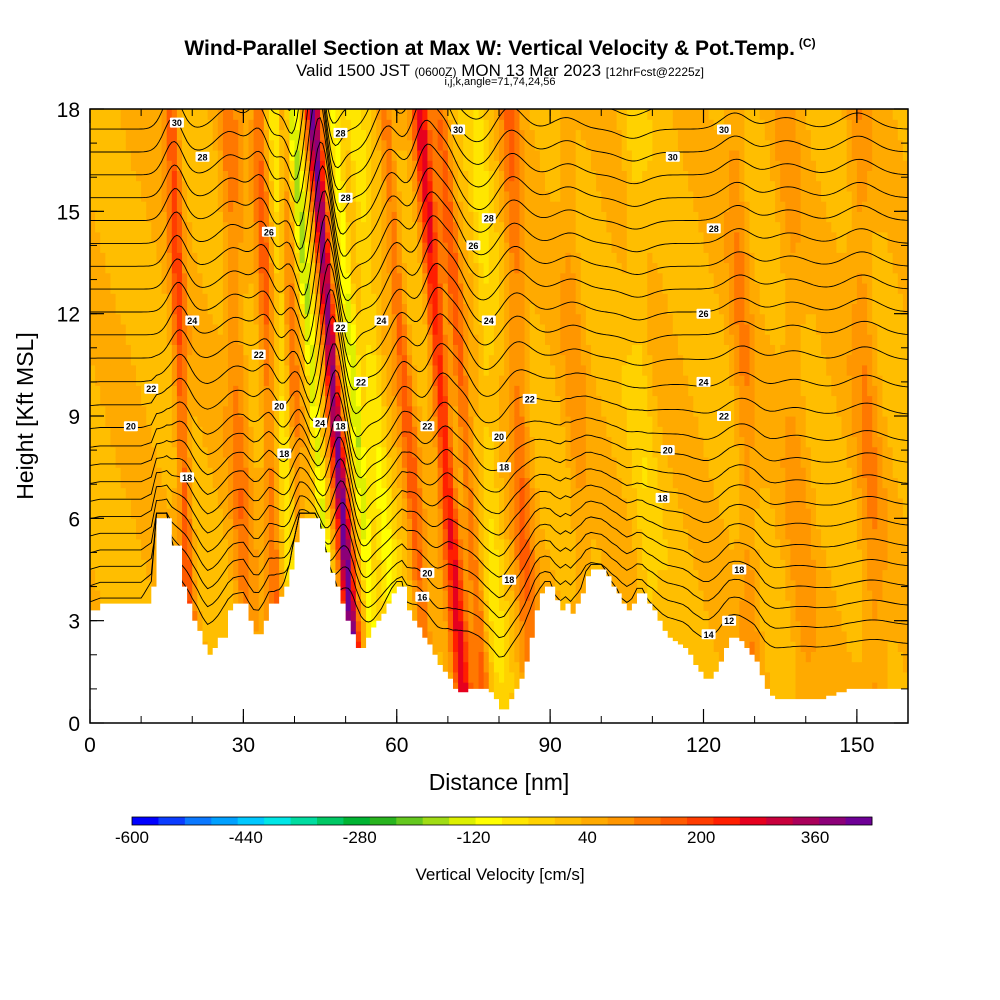  What do you see at coordinates (68, 110) in the screenshot?
I see `y-tick-label: 18` at bounding box center [68, 110].